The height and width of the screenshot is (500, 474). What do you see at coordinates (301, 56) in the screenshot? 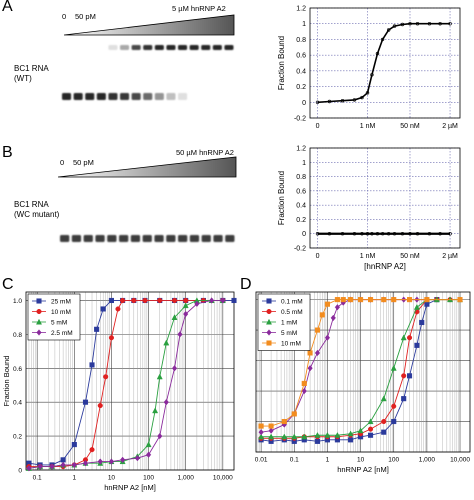
I see `chart-a-ytick-label: 0.6` at bounding box center [301, 56].